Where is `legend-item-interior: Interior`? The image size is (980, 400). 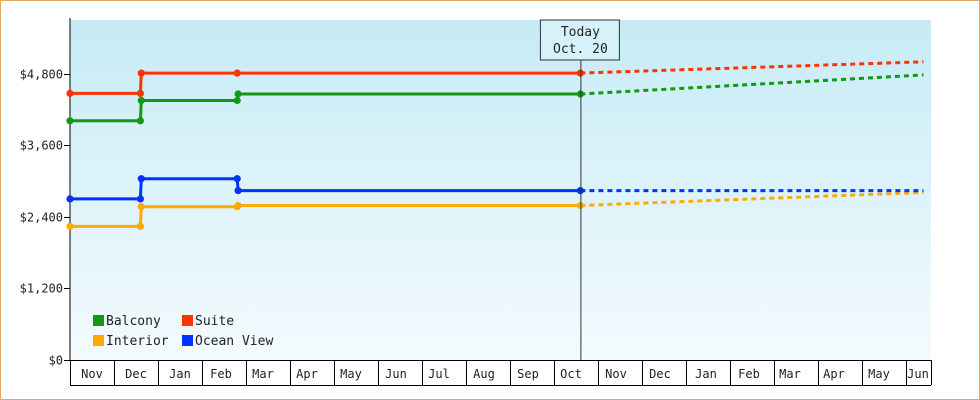
legend-item-interior: Interior is located at coordinates (131, 341).